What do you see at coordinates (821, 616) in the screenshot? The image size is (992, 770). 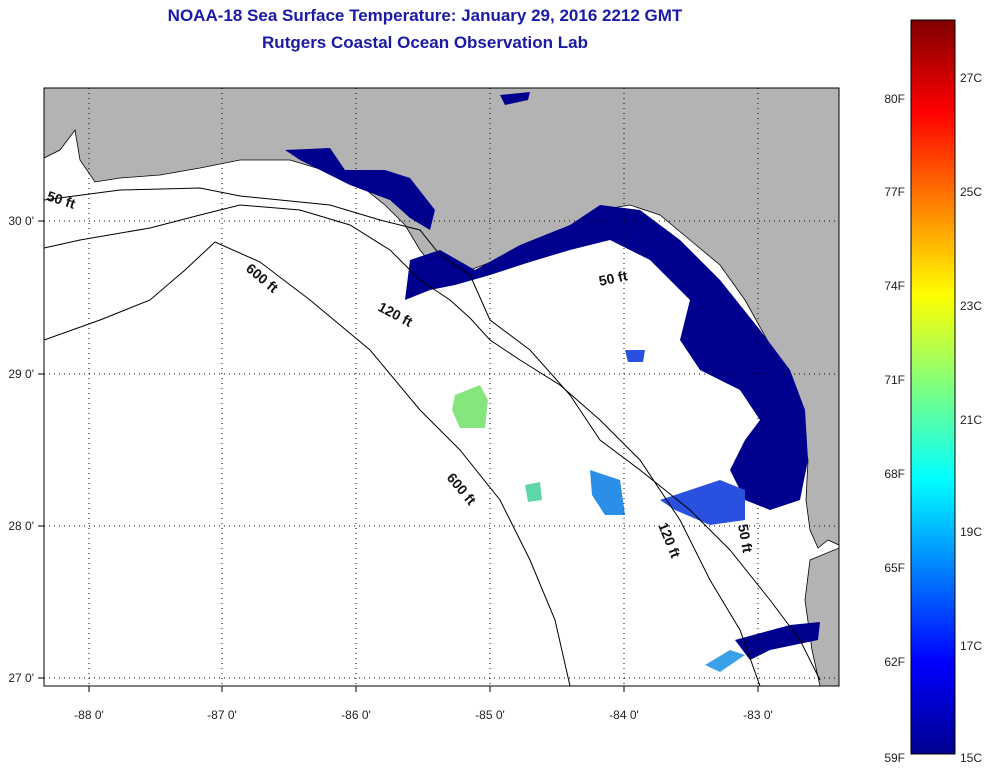 I see `south-florida-land` at bounding box center [821, 616].